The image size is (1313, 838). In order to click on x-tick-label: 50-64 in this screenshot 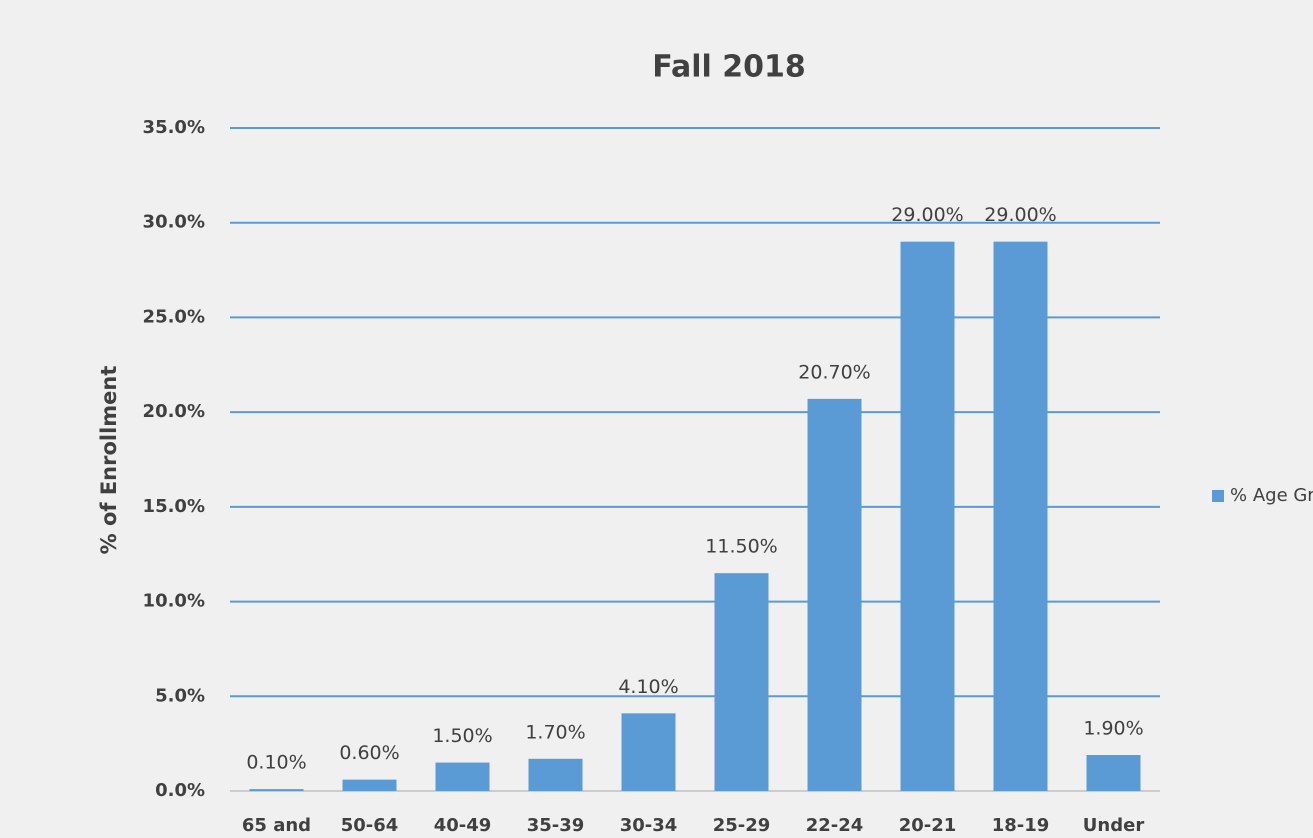, I will do `click(370, 825)`.